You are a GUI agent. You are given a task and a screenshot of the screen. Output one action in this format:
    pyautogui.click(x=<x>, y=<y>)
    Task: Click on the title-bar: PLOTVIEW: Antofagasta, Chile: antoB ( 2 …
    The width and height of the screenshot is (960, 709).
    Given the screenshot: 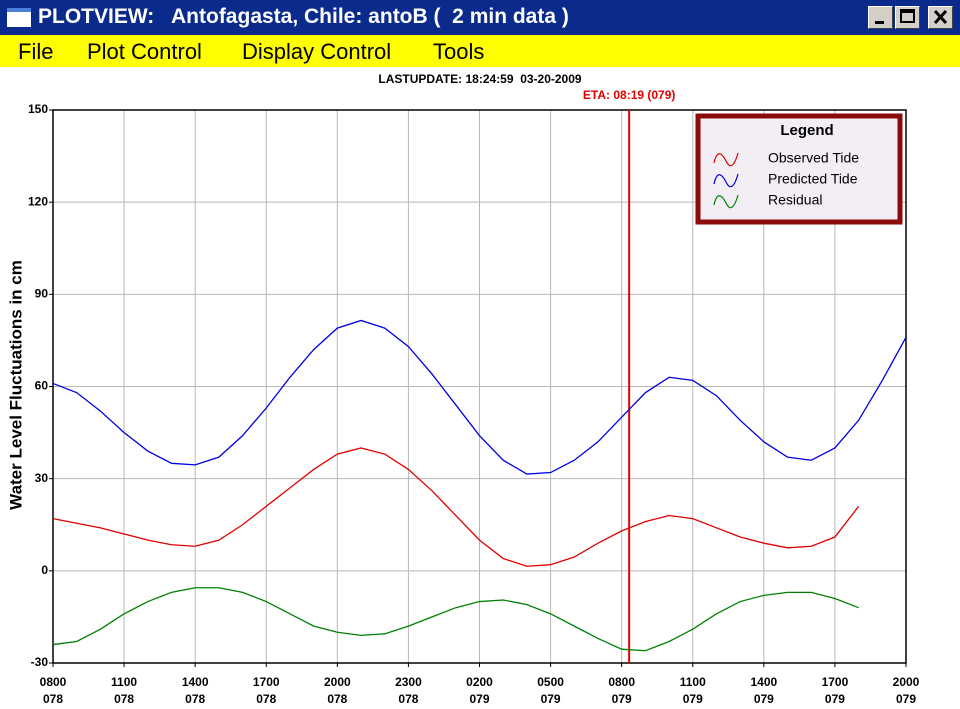 What is the action you would take?
    pyautogui.click(x=480, y=17)
    